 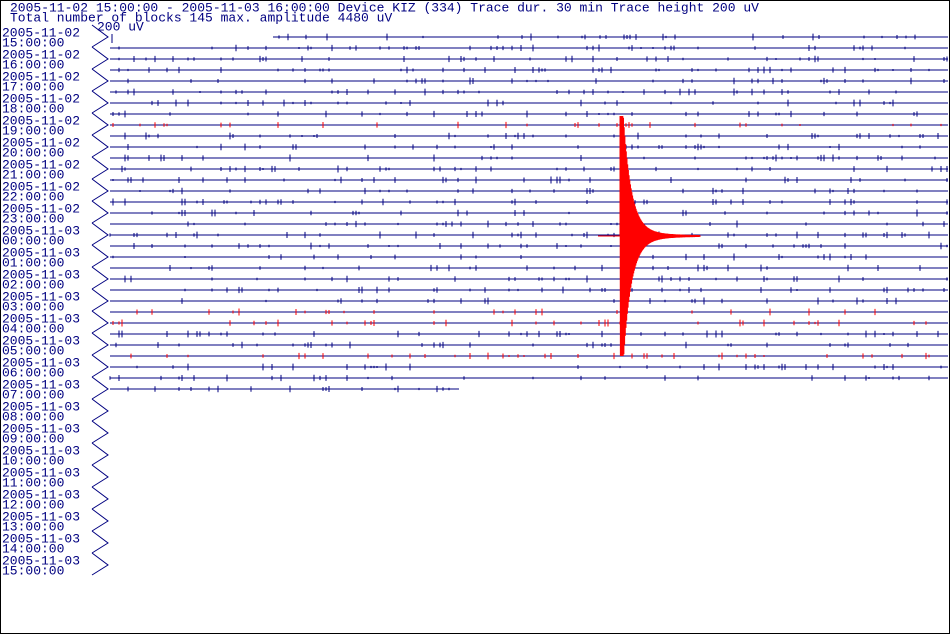 I want to click on row-time: 02:00:00, so click(x=33, y=284).